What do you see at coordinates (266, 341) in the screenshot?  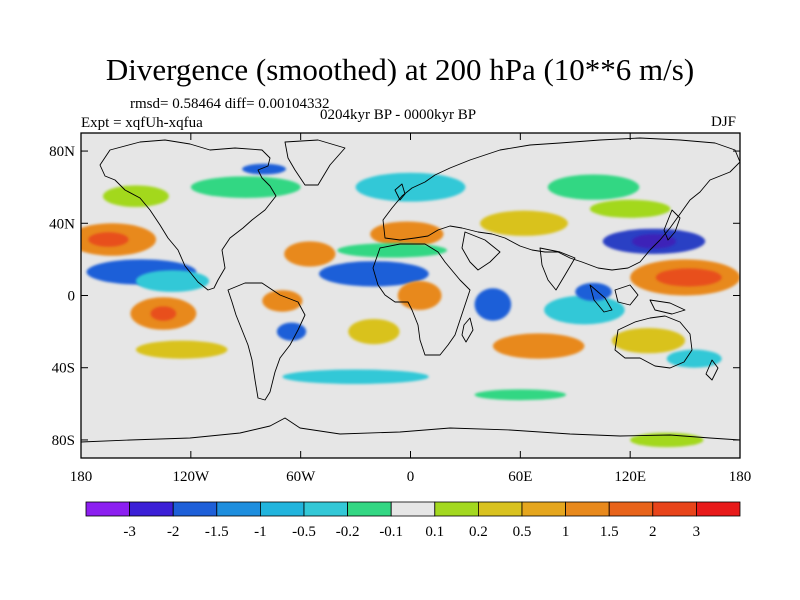 I see `coast-south-america` at bounding box center [266, 341].